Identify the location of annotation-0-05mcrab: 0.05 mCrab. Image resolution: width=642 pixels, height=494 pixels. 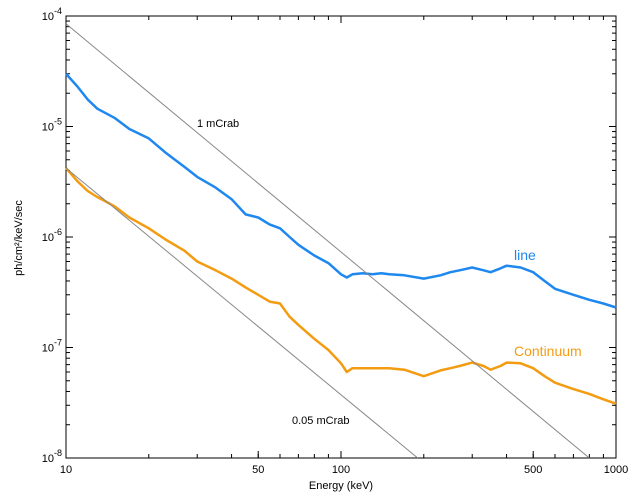
(320, 421).